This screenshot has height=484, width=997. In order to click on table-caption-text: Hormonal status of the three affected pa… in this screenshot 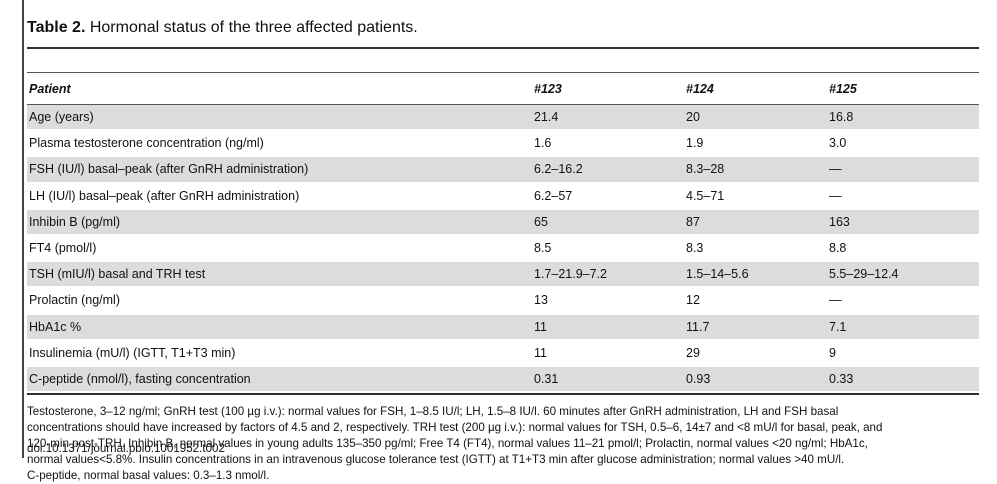, I will do `click(253, 27)`.